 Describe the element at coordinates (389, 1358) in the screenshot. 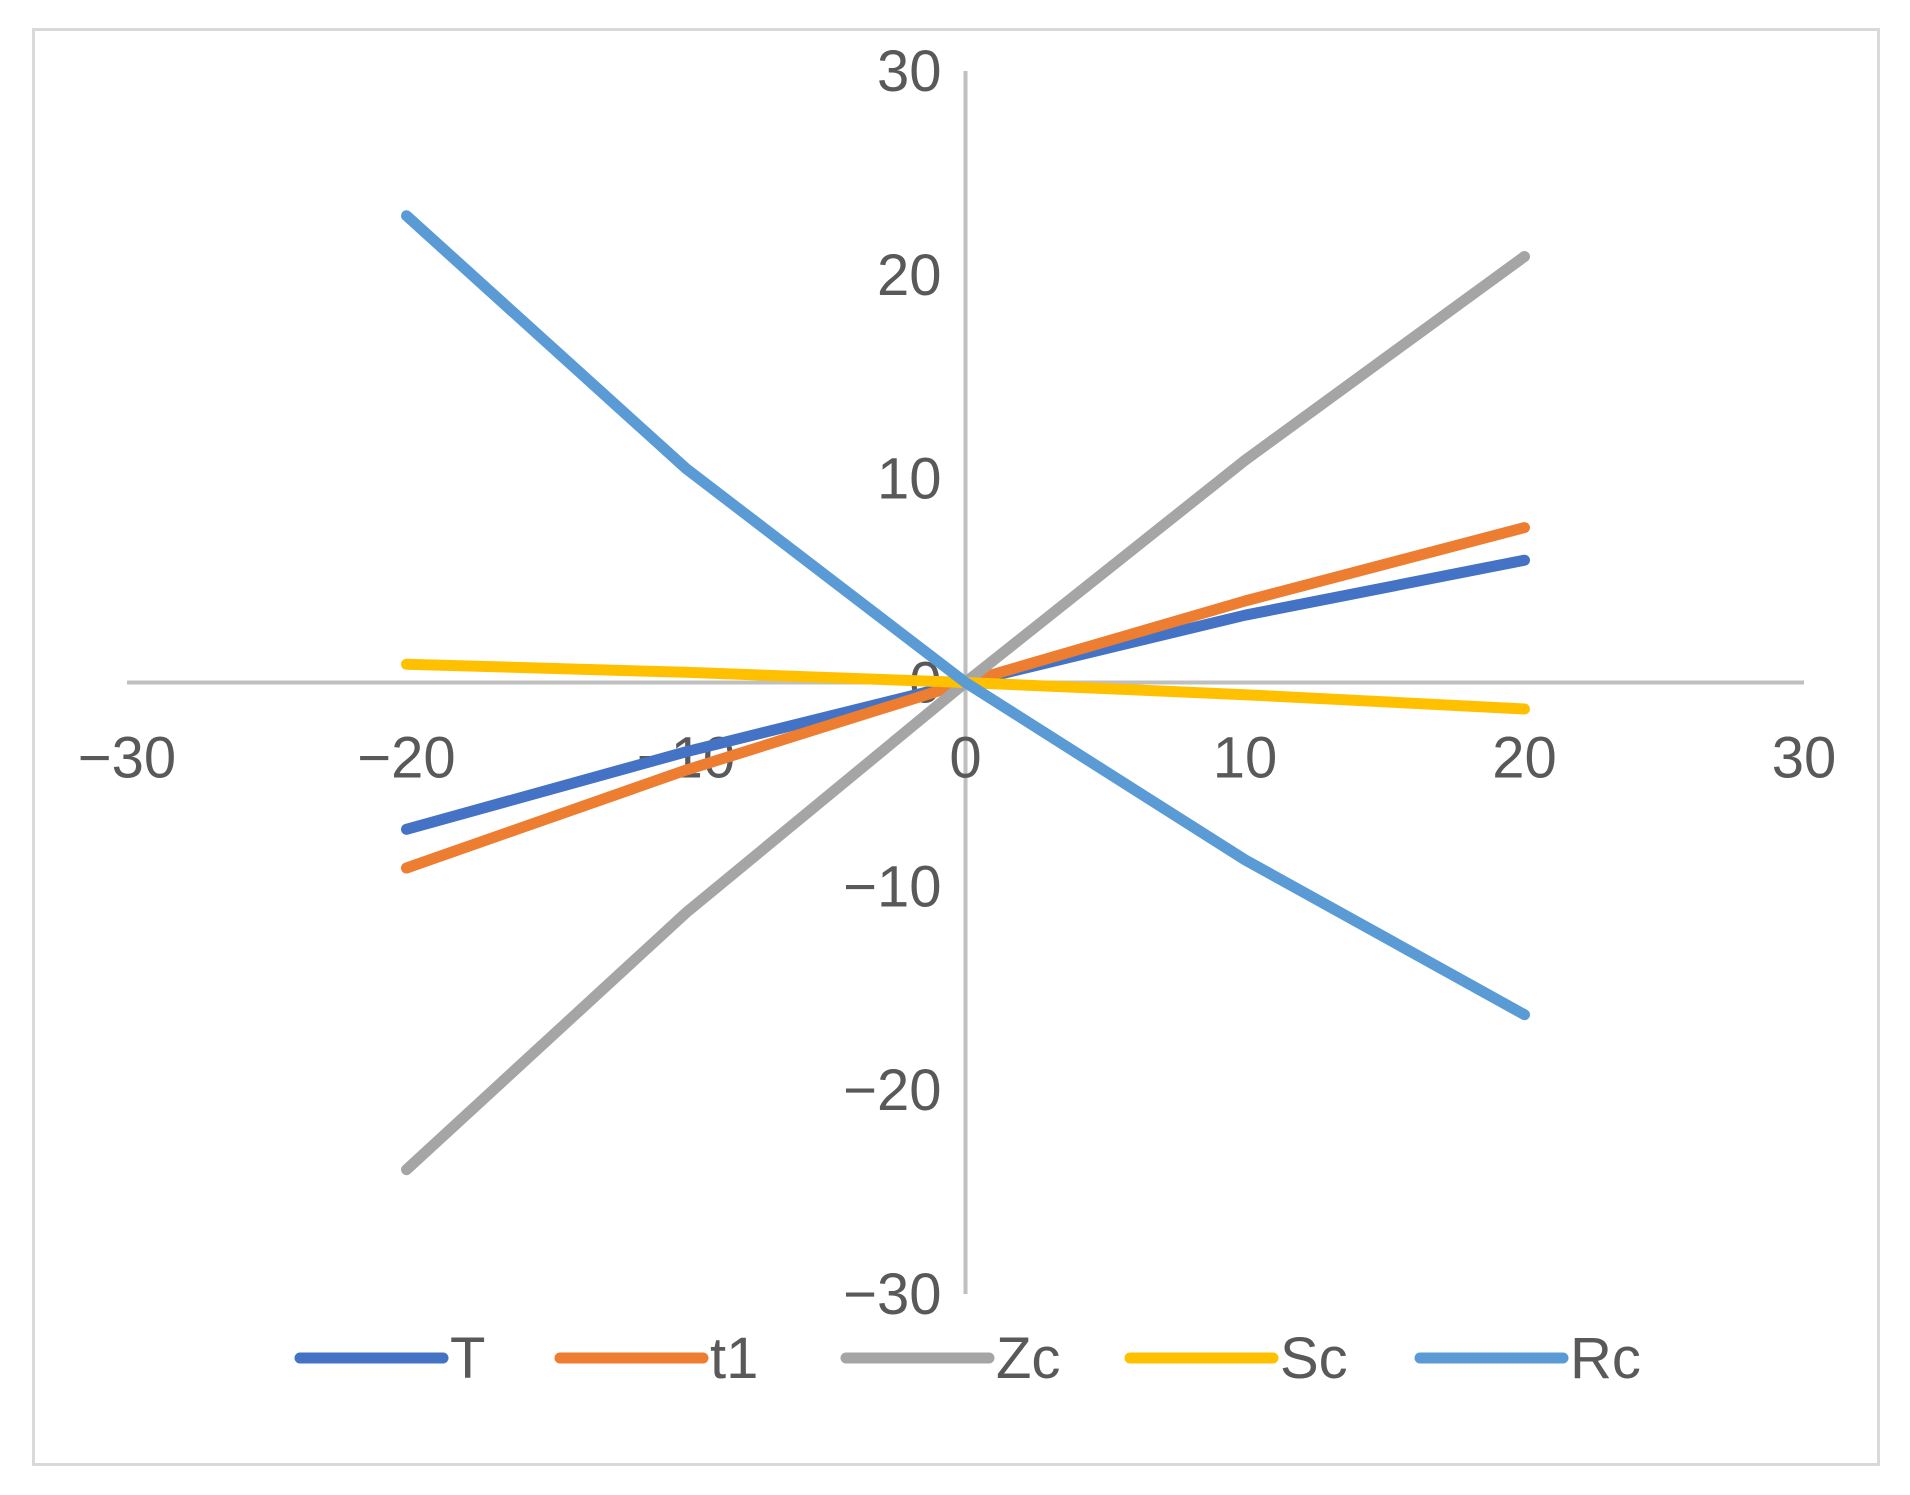

I see `legend-item-t: T` at that location.